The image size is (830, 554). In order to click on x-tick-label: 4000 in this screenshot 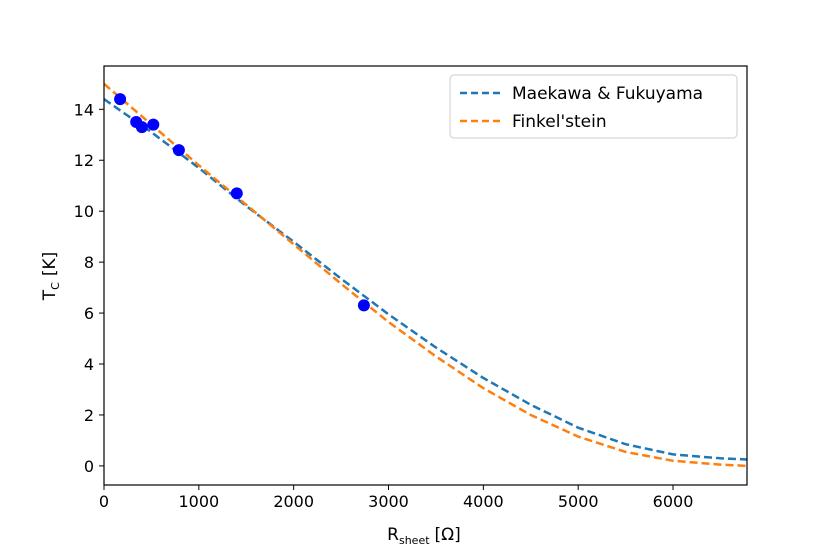, I will do `click(483, 501)`.